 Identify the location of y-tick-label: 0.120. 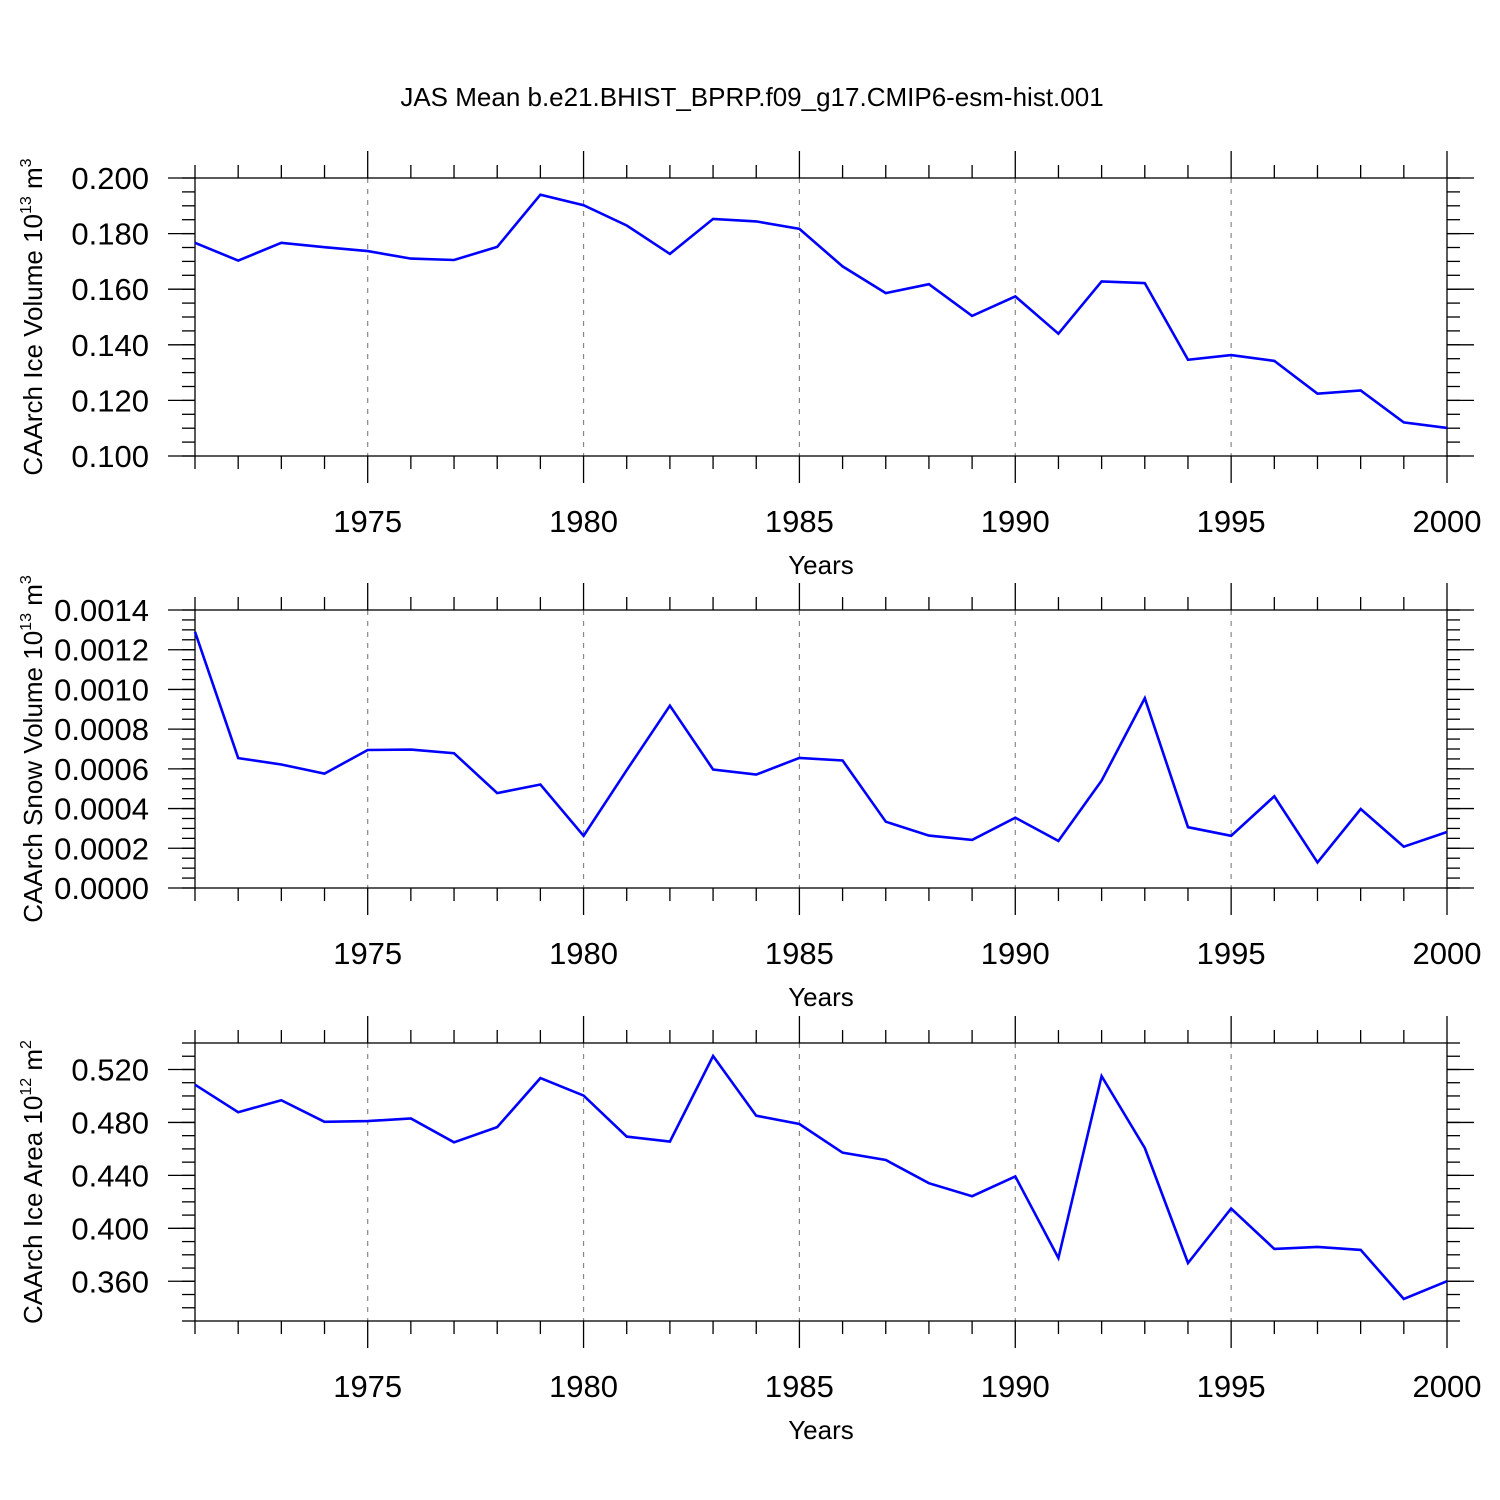
(110, 400).